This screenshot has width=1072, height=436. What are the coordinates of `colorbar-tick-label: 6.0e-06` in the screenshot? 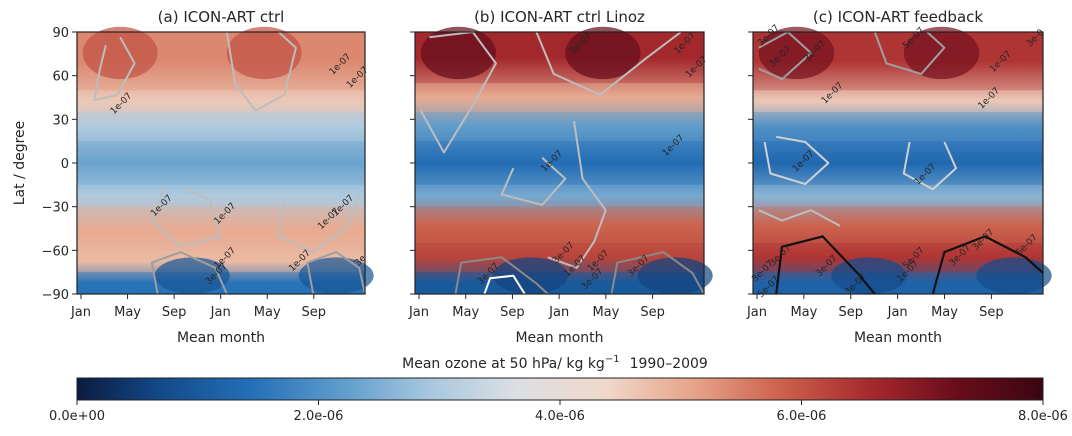 It's located at (802, 416).